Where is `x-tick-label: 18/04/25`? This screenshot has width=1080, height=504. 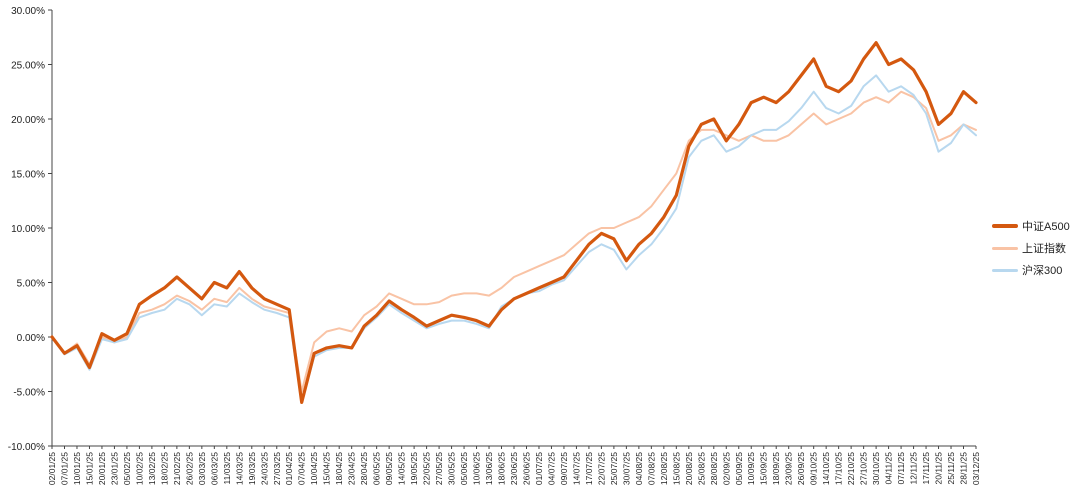 x-tick-label: 18/04/25 is located at coordinates (339, 468).